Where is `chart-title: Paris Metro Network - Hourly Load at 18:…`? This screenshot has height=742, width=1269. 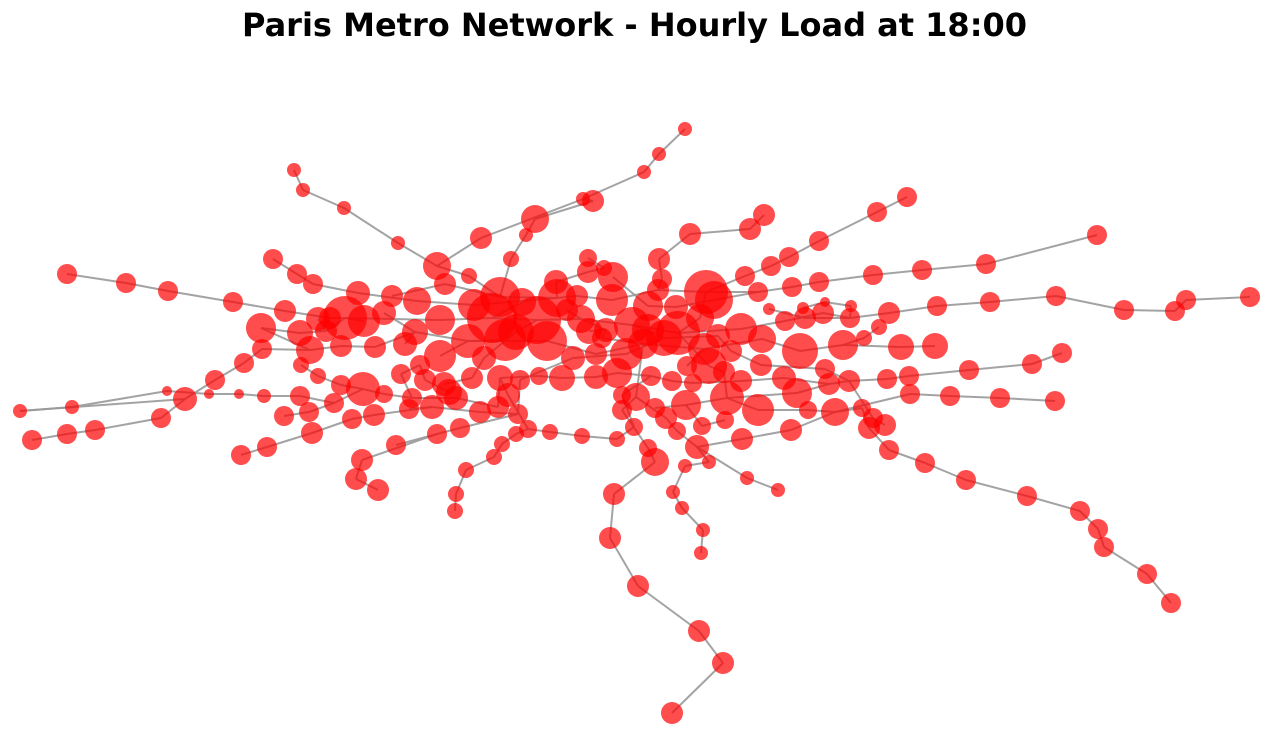 chart-title: Paris Metro Network - Hourly Load at 18:… is located at coordinates (634, 25).